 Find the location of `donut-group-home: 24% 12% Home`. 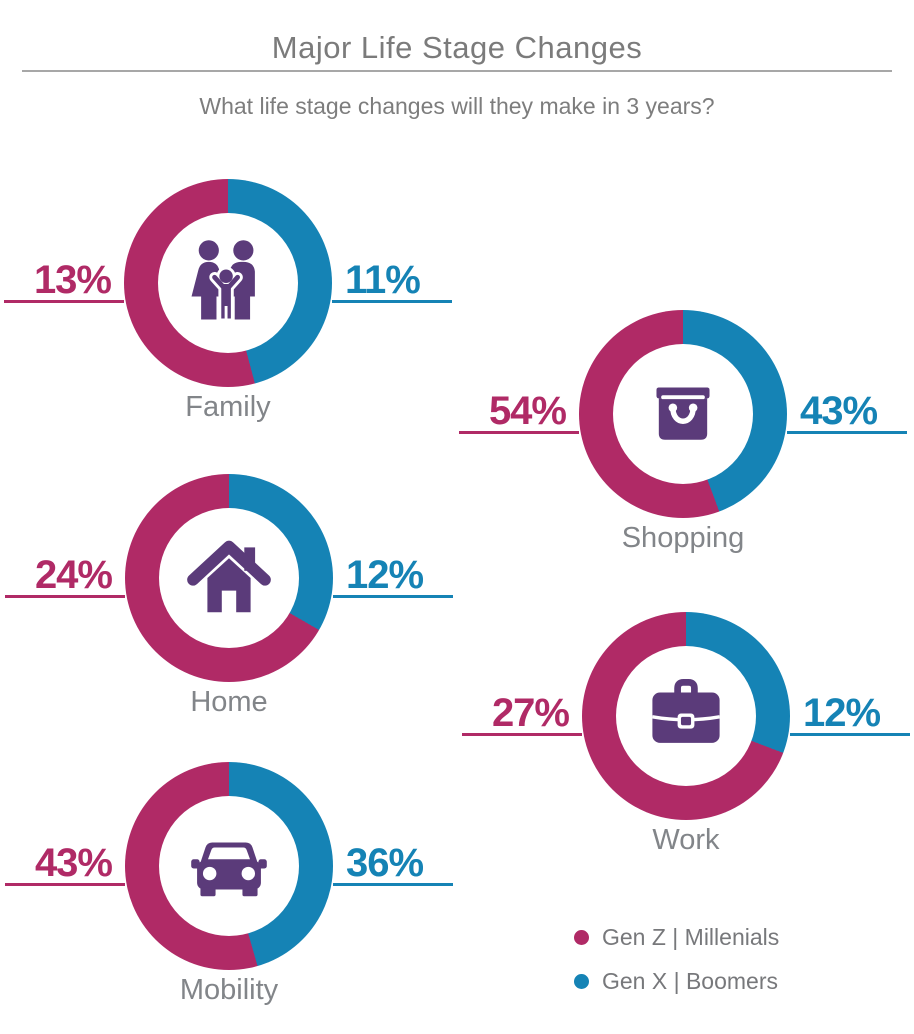

donut-group-home: 24% 12% Home is located at coordinates (229, 600).